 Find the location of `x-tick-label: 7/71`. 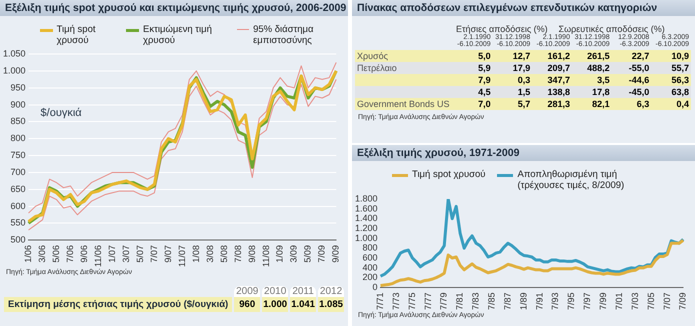

x-tick-label: 7/71 is located at coordinates (380, 301).